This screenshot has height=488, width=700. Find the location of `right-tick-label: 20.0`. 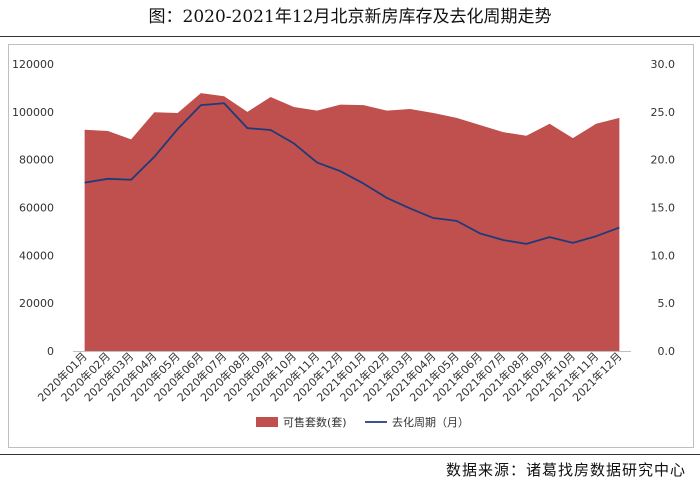

right-tick-label: 20.0 is located at coordinates (663, 160).